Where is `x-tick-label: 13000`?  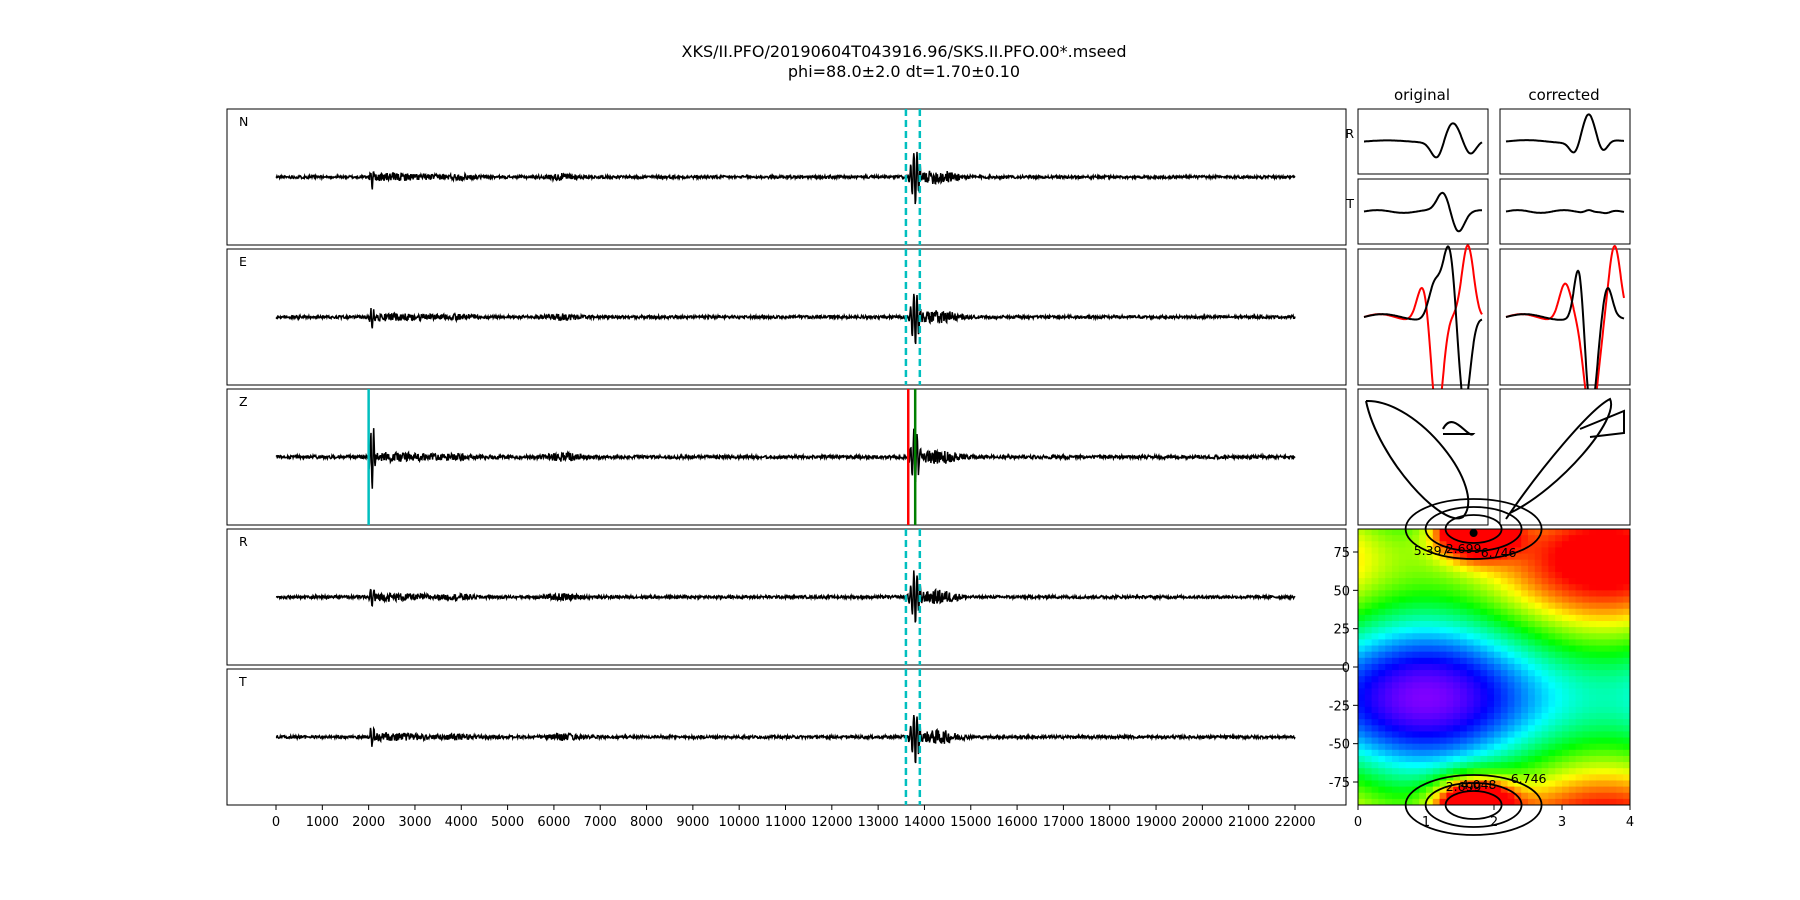 x-tick-label: 13000 is located at coordinates (877, 822).